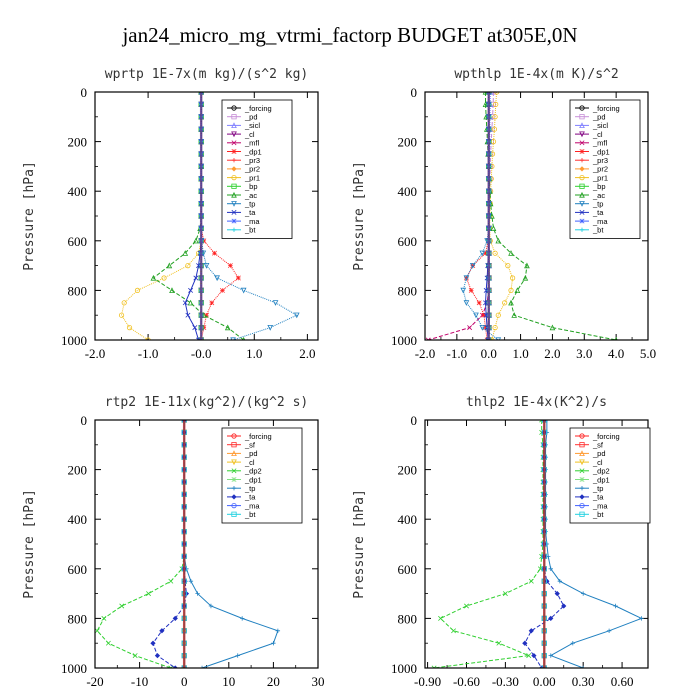 This screenshot has height=700, width=700. Describe the element at coordinates (318, 681) in the screenshot. I see `x-tick-label: 30` at that location.